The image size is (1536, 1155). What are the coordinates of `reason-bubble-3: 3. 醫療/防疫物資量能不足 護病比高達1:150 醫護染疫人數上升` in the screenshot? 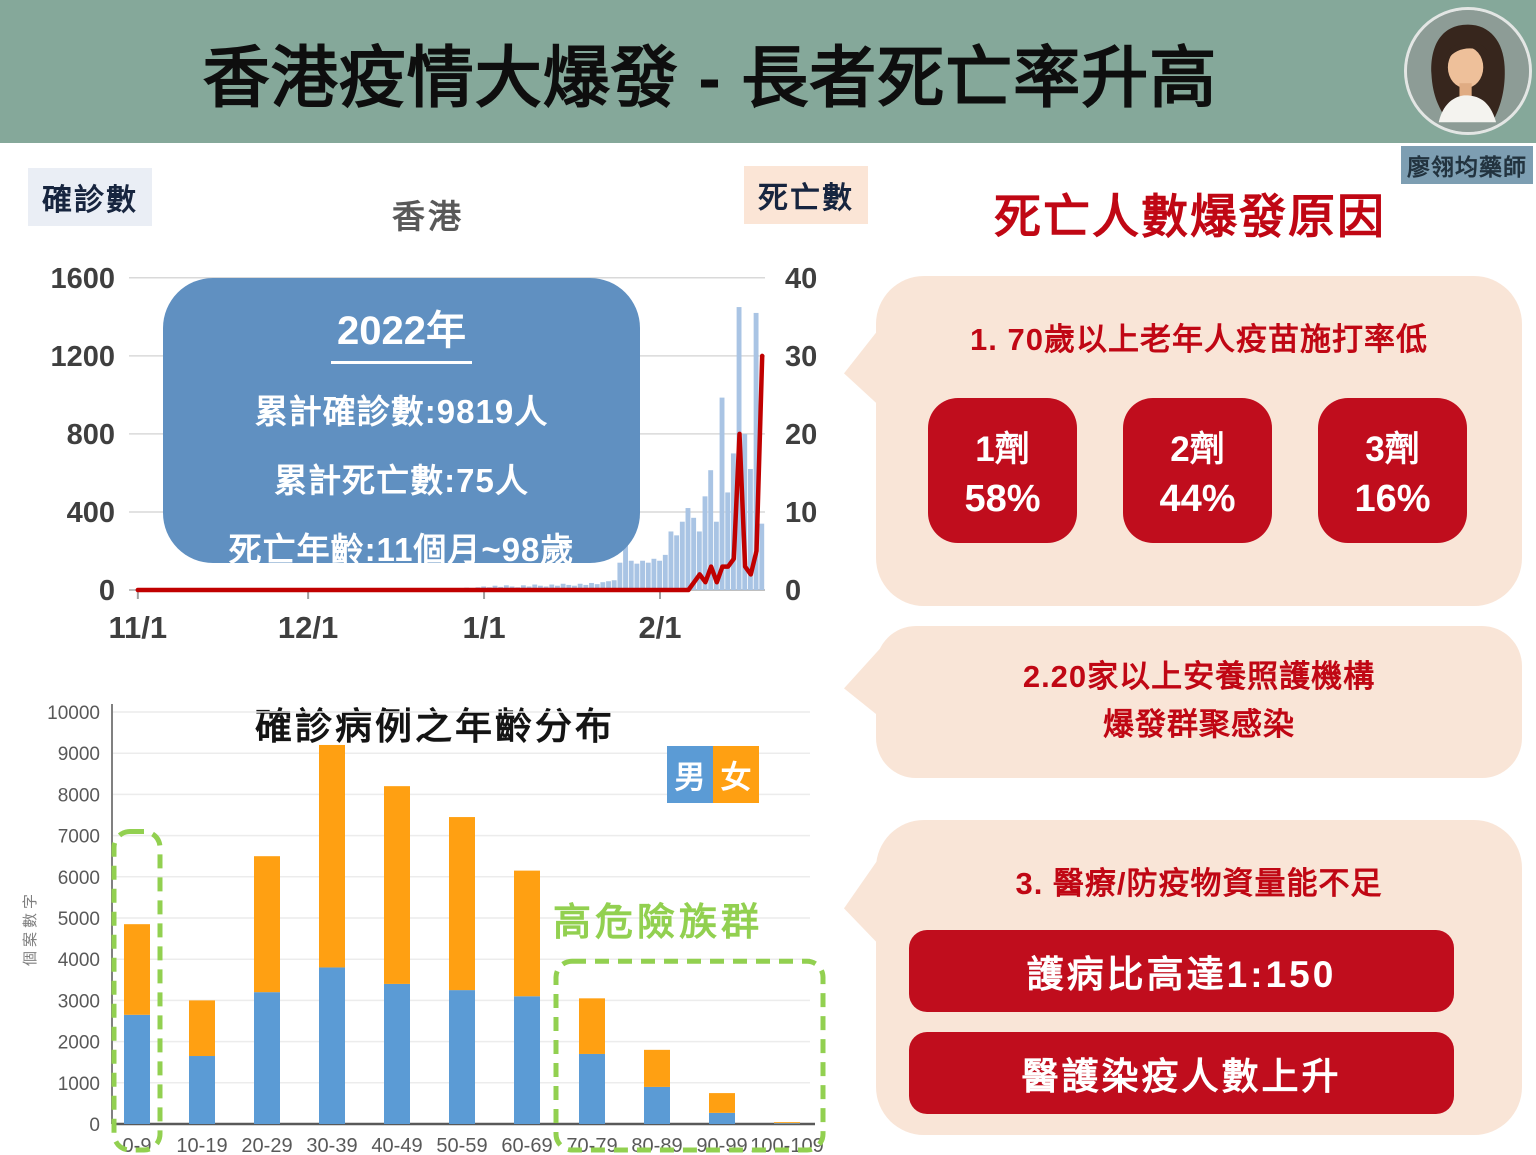 It's located at (1183, 977).